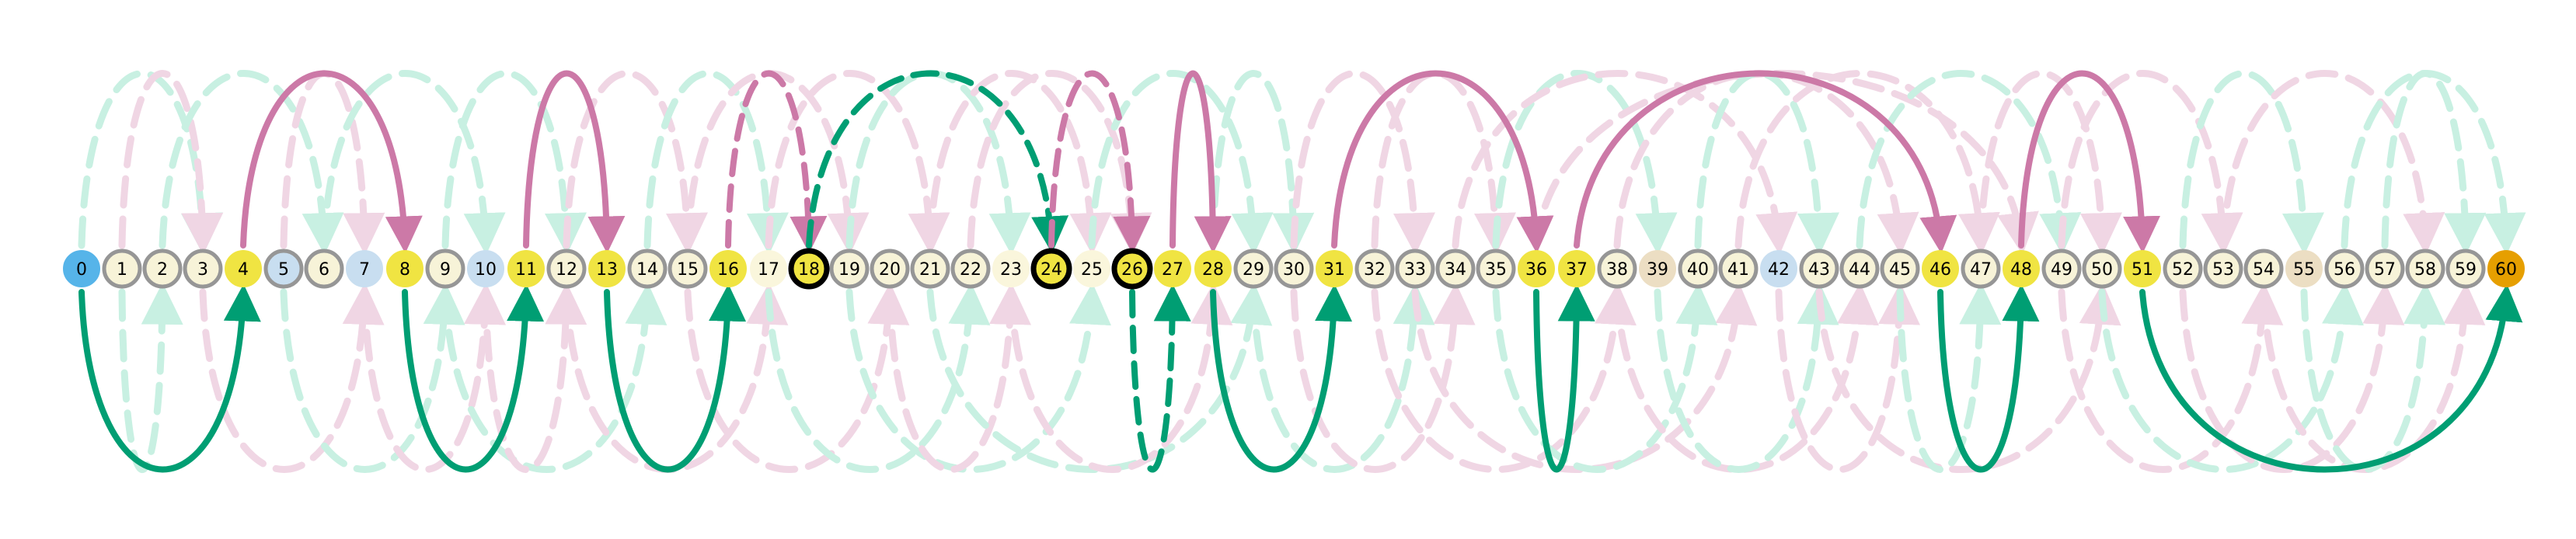 The image size is (2576, 539). I want to click on node-7: 7, so click(364, 268).